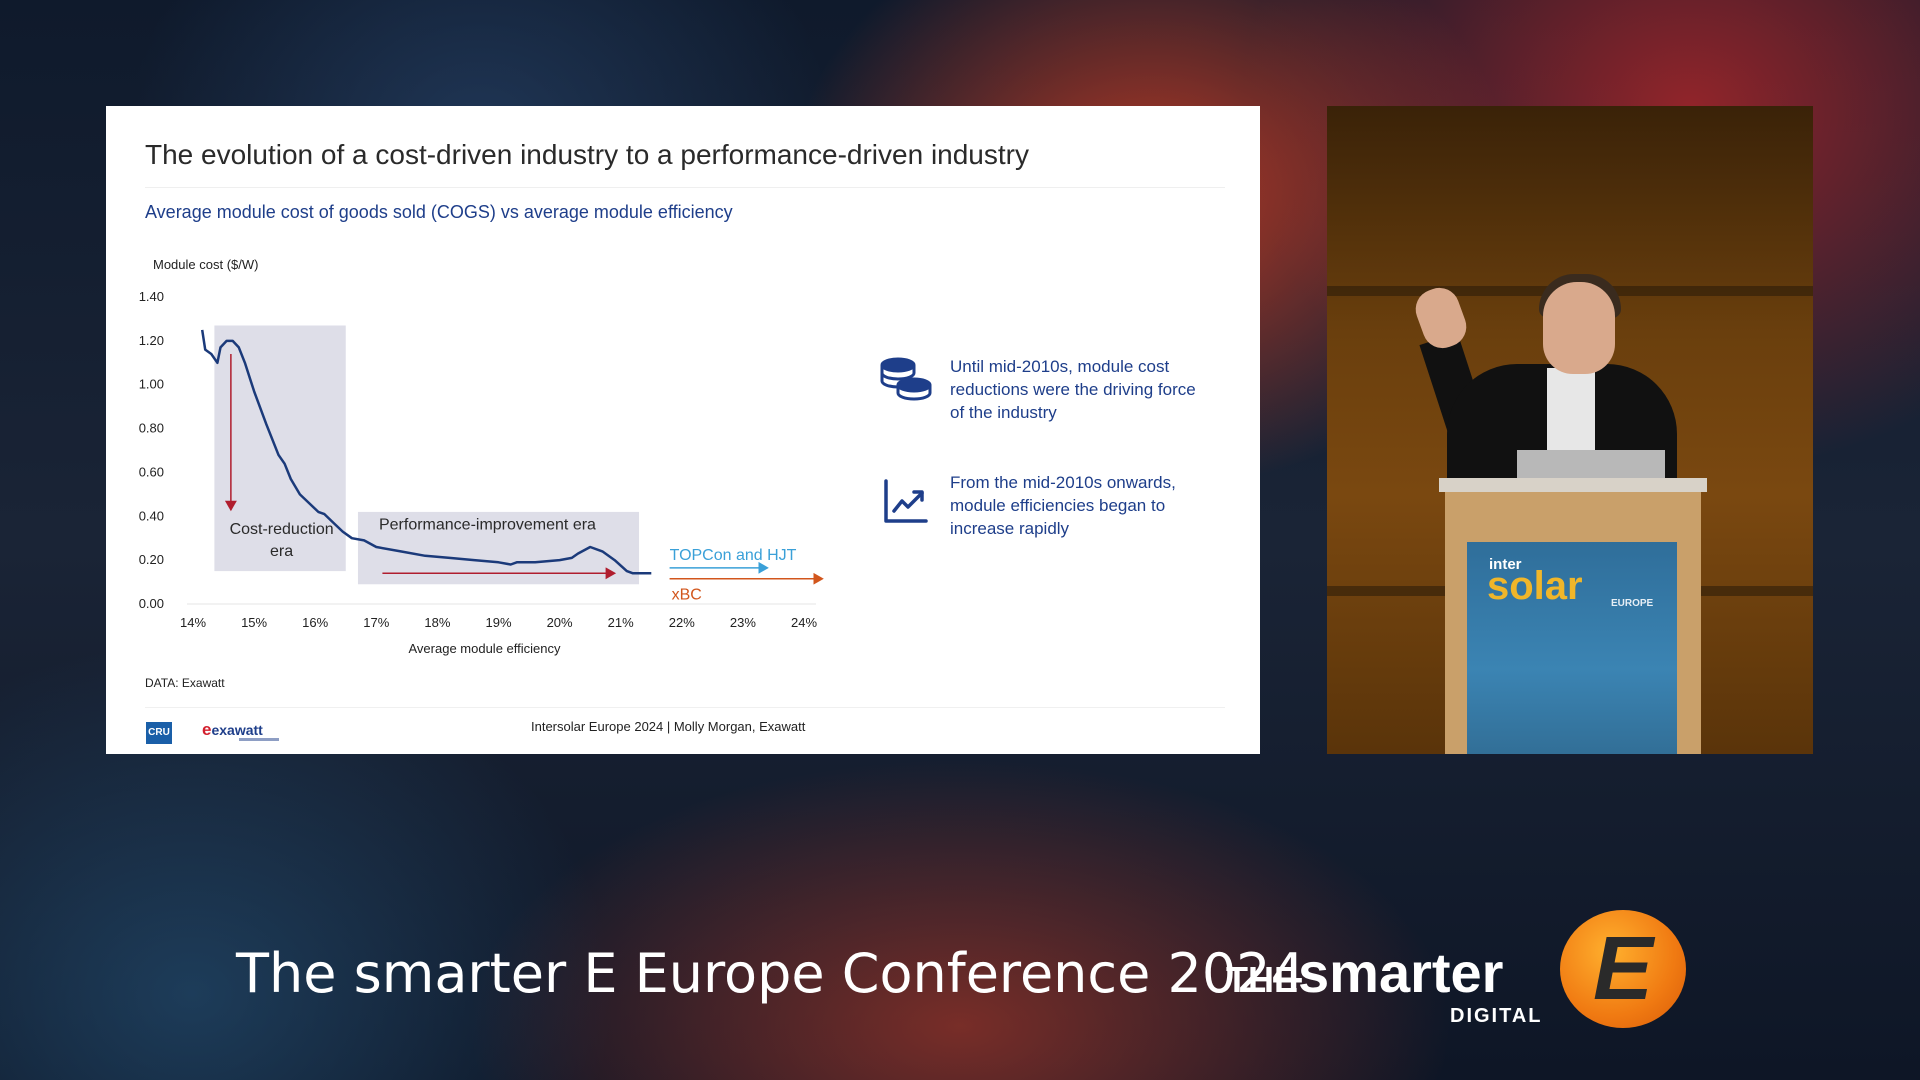  Describe the element at coordinates (315, 622) in the screenshot. I see `x-tick-label: 16%` at that location.